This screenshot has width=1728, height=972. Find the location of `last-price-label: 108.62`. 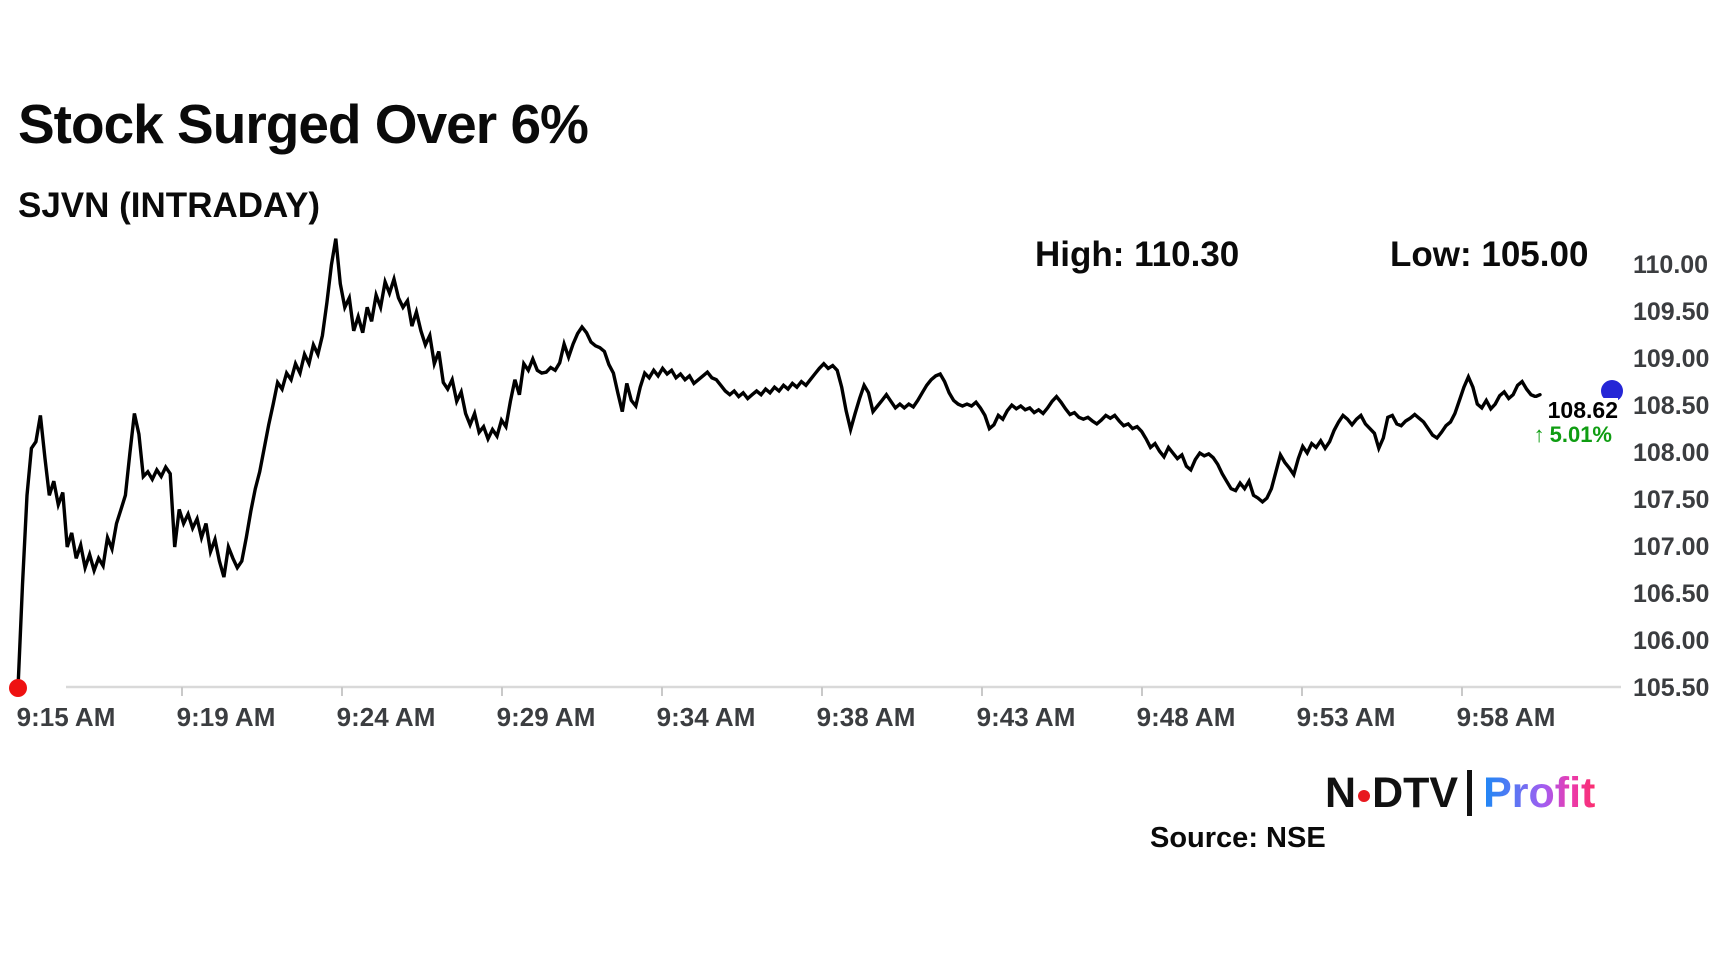

last-price-label: 108.62 is located at coordinates (1576, 410).